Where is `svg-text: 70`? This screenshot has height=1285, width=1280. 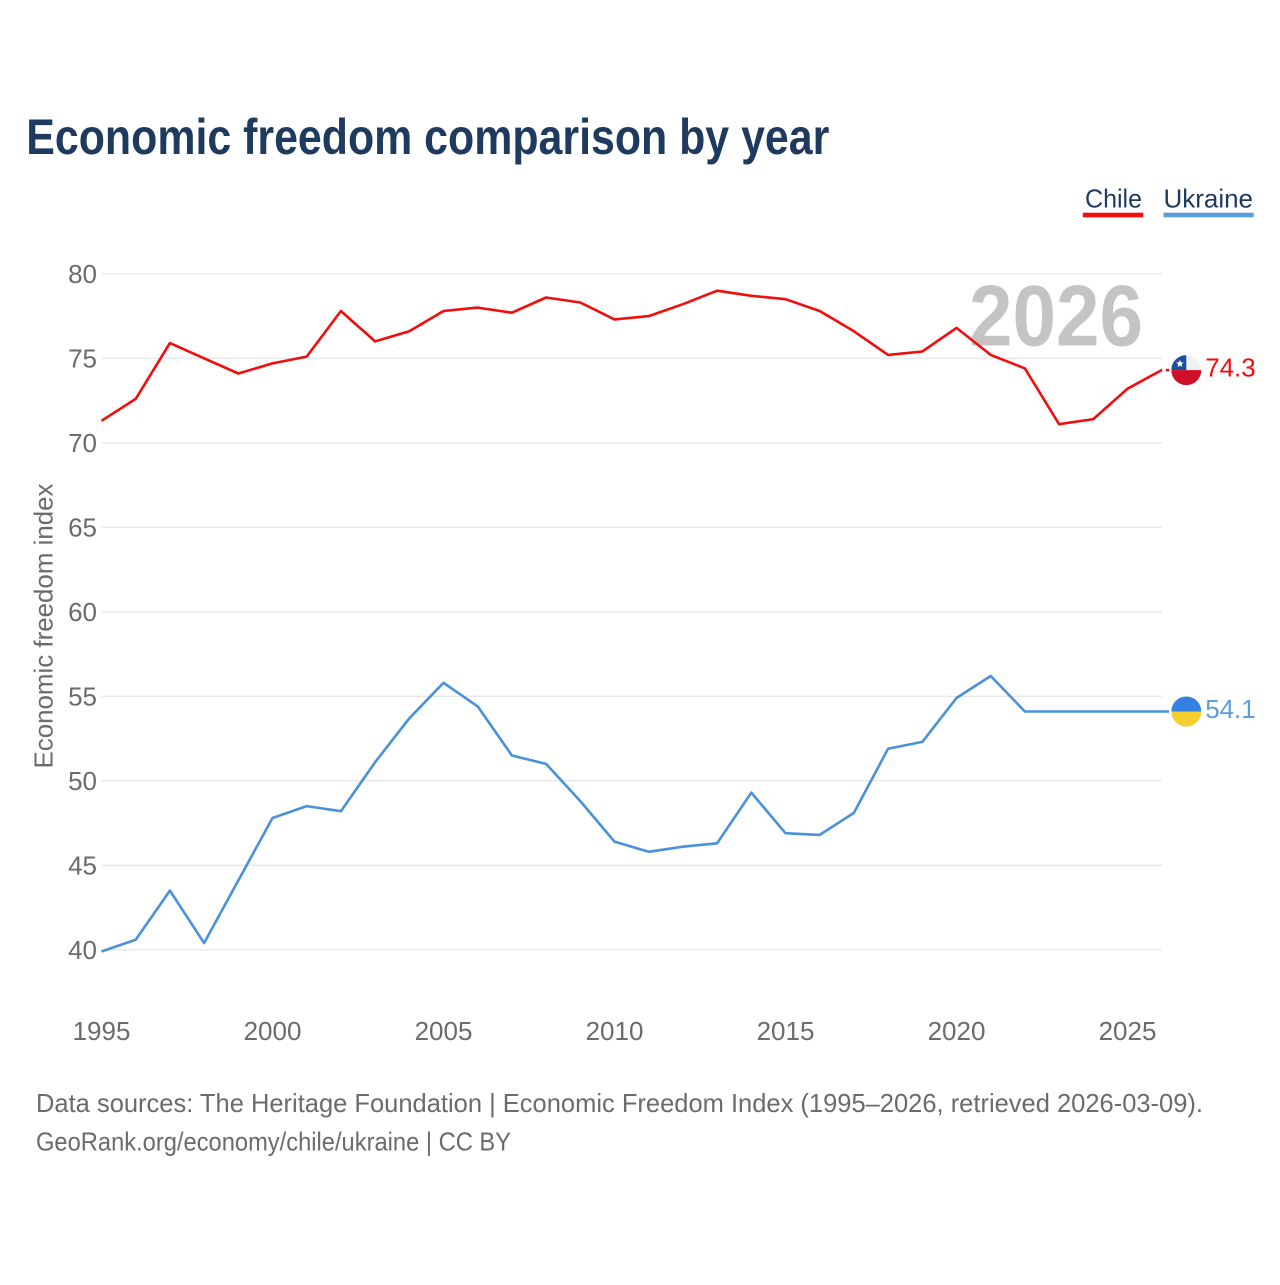 svg-text: 70 is located at coordinates (82, 443).